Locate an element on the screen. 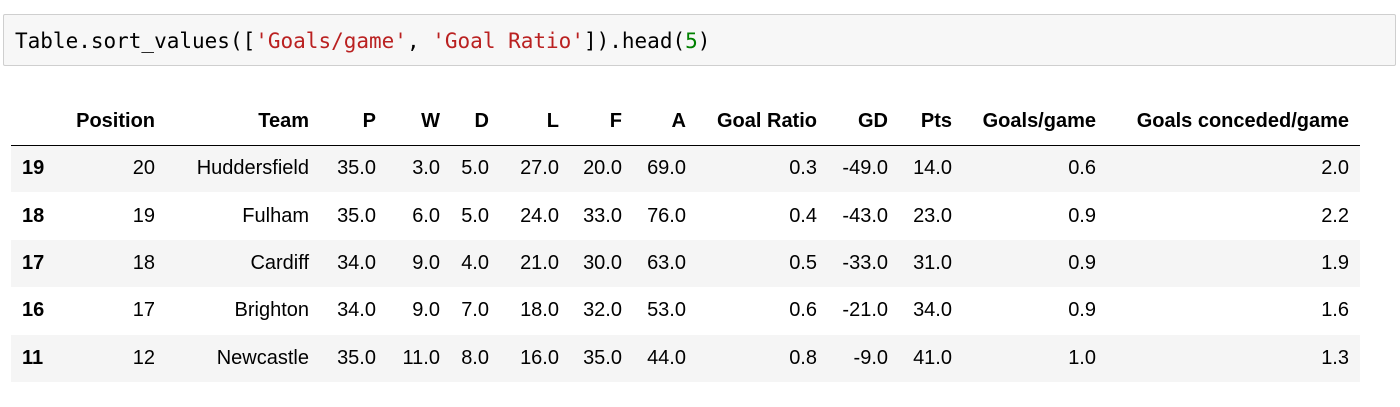 This screenshot has width=1400, height=407. table-cell: 41.0 is located at coordinates (932, 357).